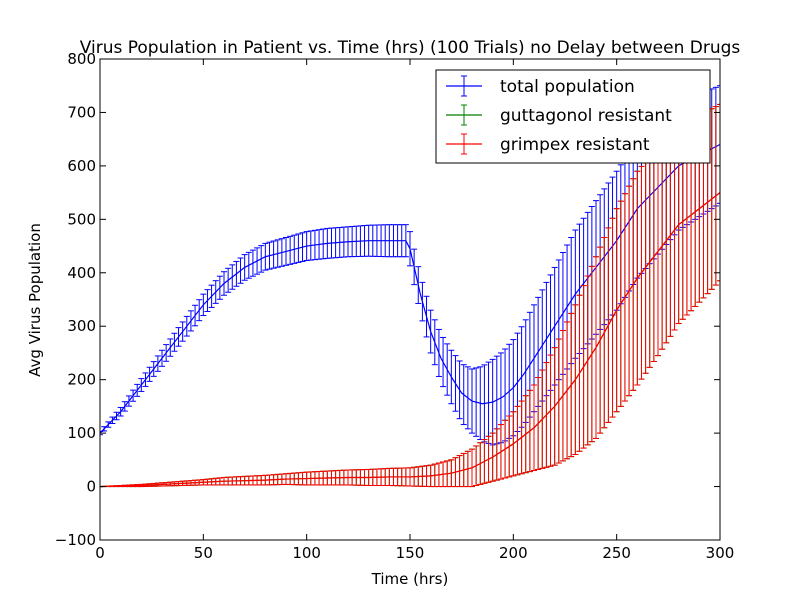 The image size is (800, 600). What do you see at coordinates (616, 553) in the screenshot?
I see `x-tick-label: 250` at bounding box center [616, 553].